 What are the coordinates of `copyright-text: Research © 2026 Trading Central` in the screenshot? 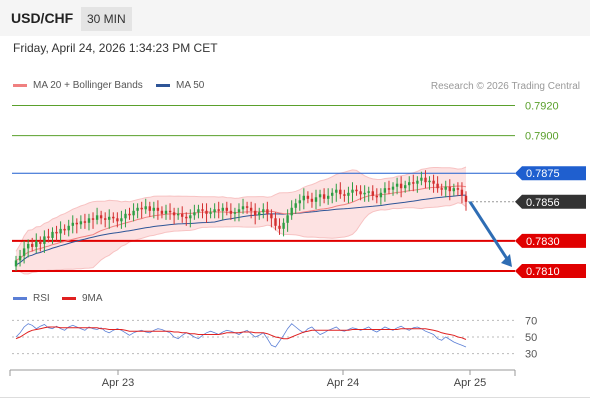 It's located at (505, 86).